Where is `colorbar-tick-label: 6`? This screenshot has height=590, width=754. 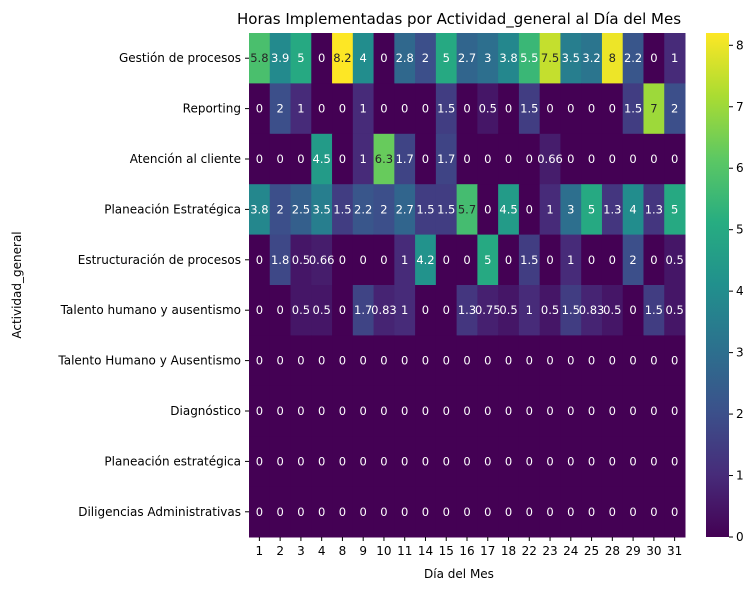 colorbar-tick-label: 6 is located at coordinates (740, 168).